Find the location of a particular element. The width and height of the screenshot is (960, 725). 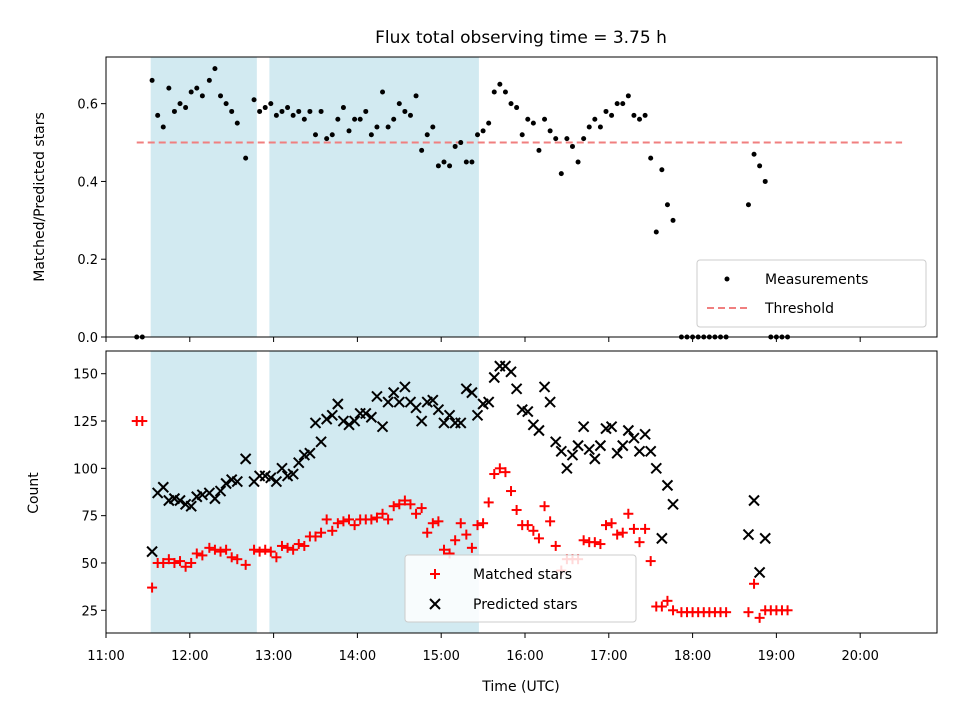

observing-intervals is located at coordinates (314, 197).